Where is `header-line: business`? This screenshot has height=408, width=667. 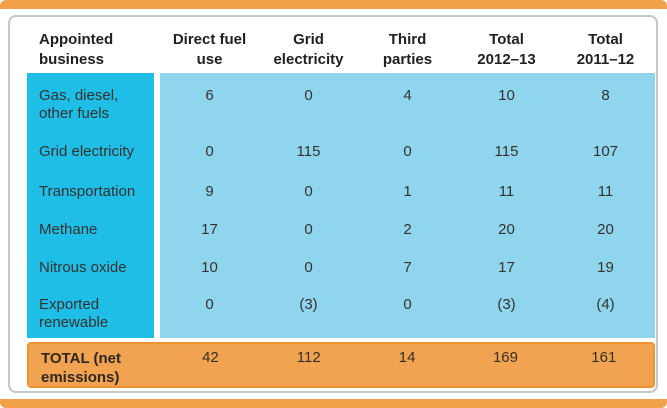 header-line: business is located at coordinates (72, 59).